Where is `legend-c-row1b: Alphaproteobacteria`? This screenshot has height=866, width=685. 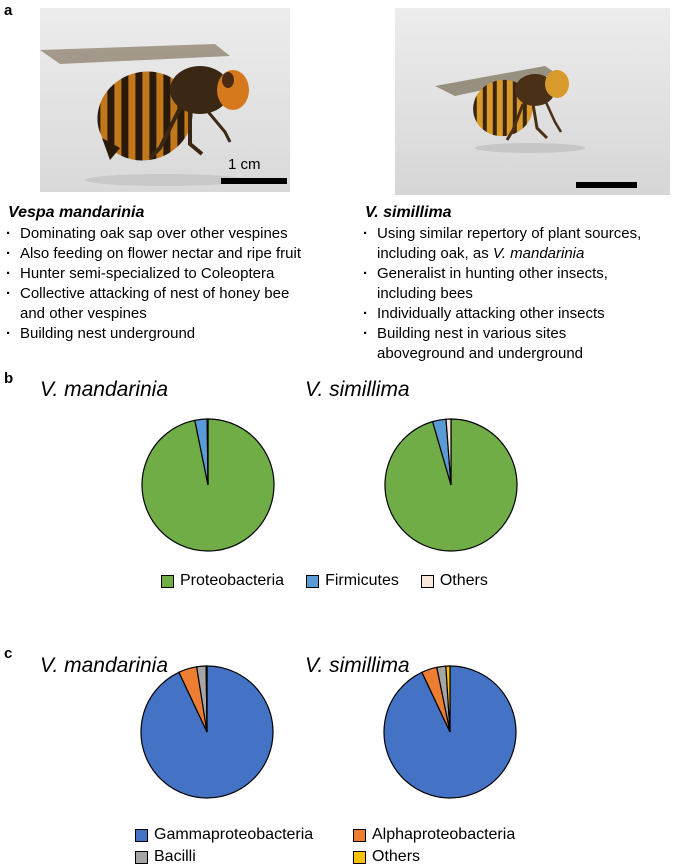 legend-c-row1b: Alphaproteobacteria is located at coordinates (434, 835).